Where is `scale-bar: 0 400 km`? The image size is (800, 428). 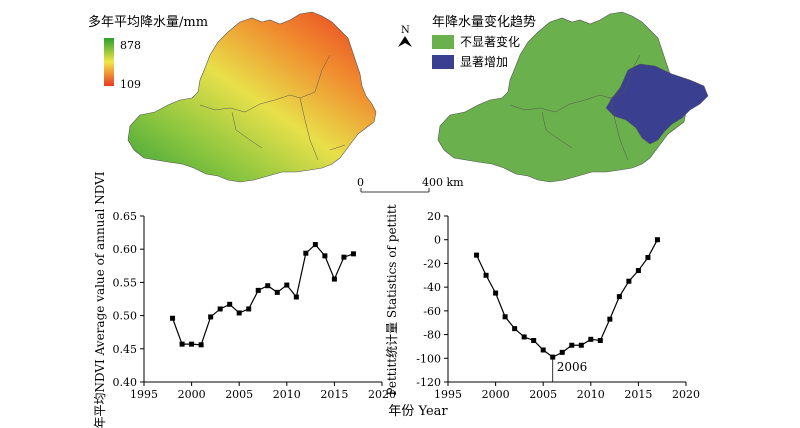
scale-bar: 0 400 km is located at coordinates (410, 184).